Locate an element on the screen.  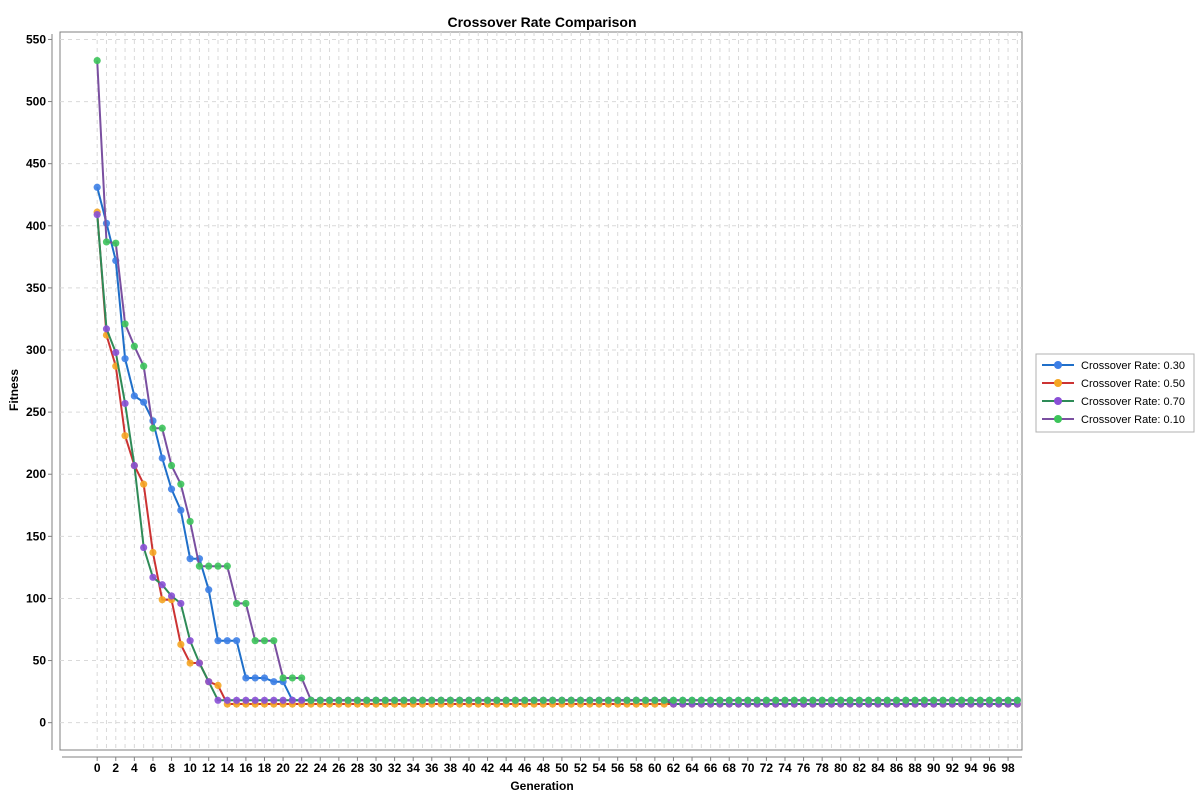
x-tick-label: 74 is located at coordinates (785, 768).